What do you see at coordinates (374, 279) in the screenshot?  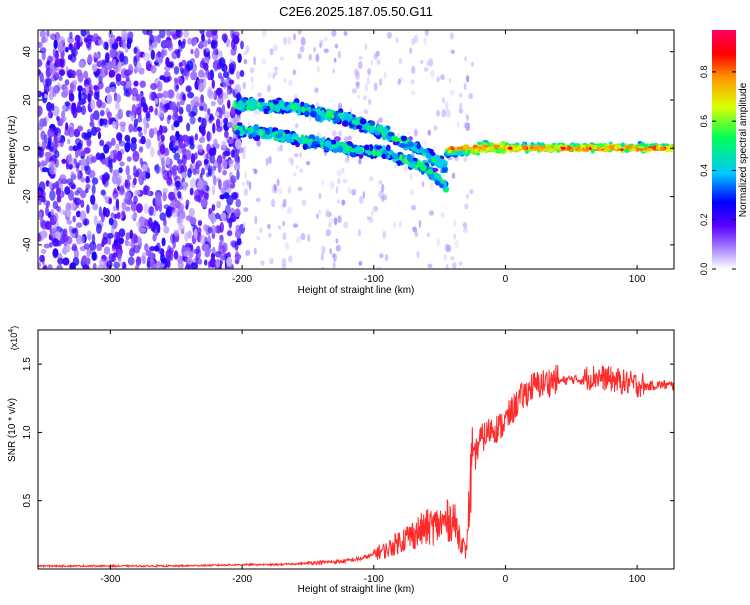 I see `x-tick-label: -100` at bounding box center [374, 279].